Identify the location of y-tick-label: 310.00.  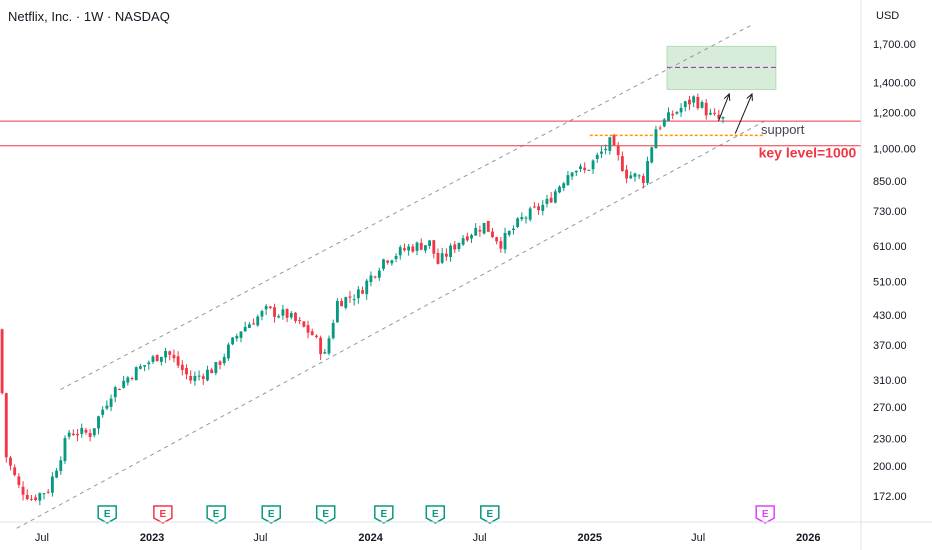
(890, 381).